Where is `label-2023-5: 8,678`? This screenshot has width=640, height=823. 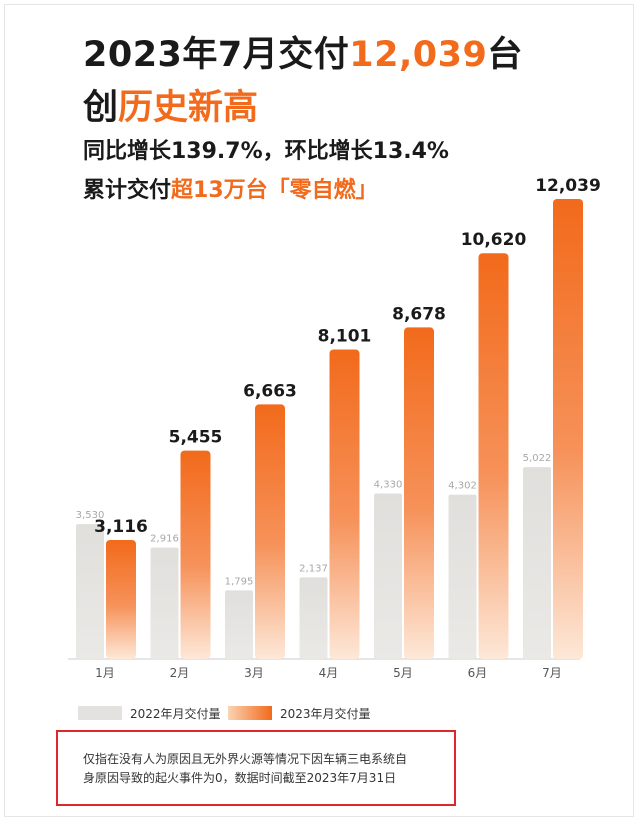
label-2023-5: 8,678 is located at coordinates (419, 314).